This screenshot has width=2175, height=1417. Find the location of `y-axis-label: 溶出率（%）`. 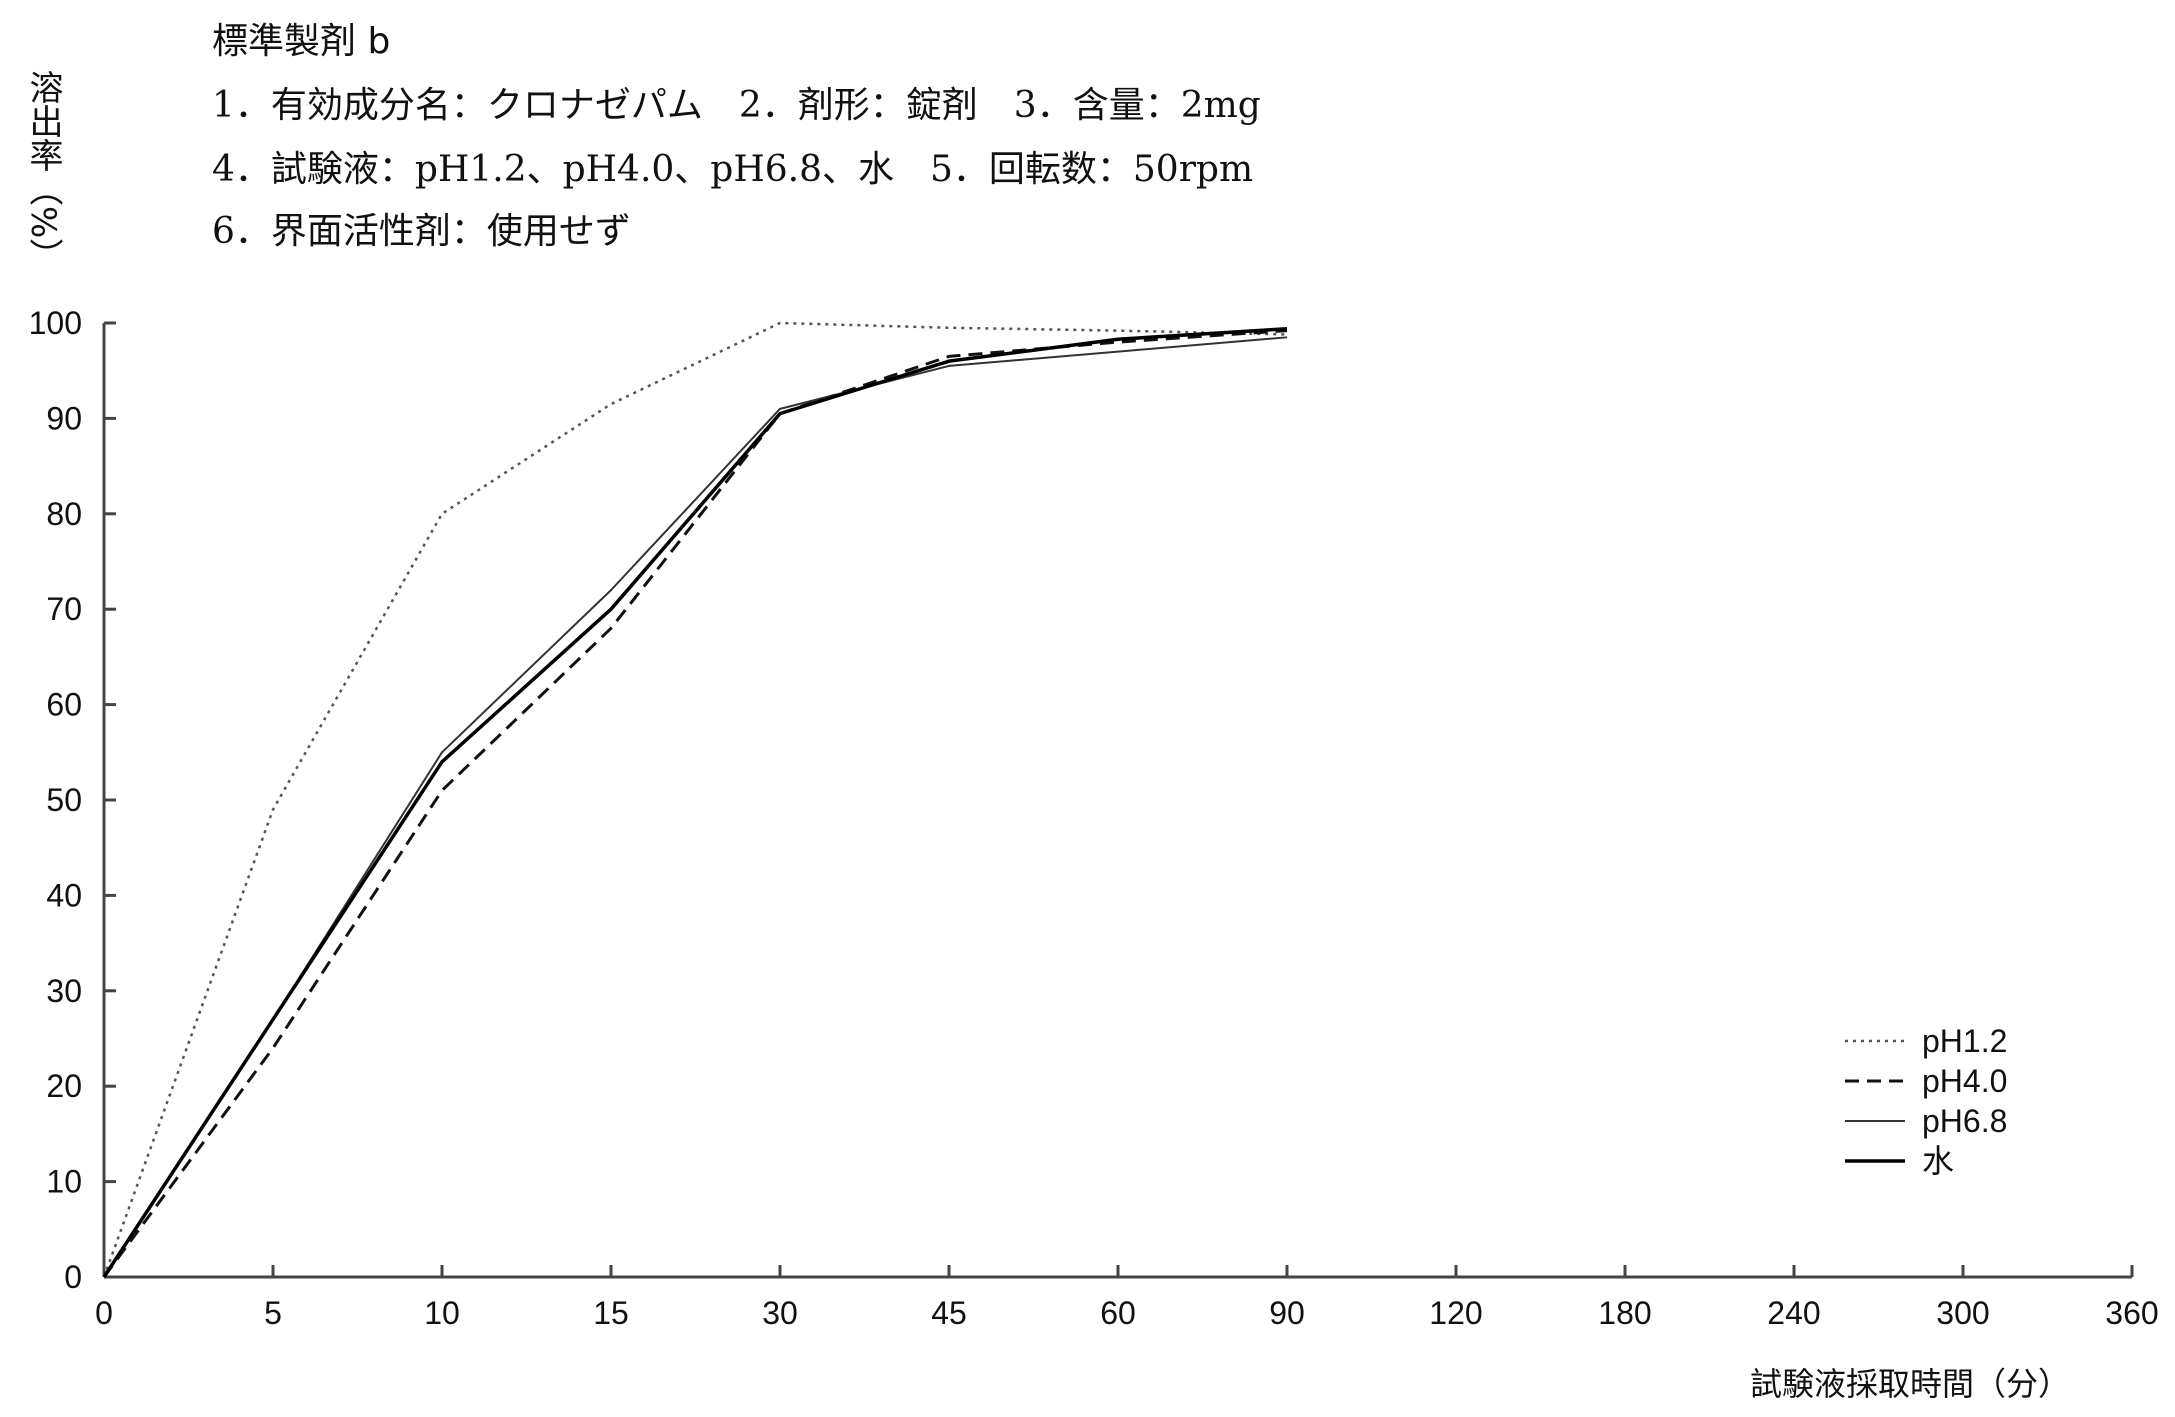

y-axis-label: 溶出率（%） is located at coordinates (43, 171).